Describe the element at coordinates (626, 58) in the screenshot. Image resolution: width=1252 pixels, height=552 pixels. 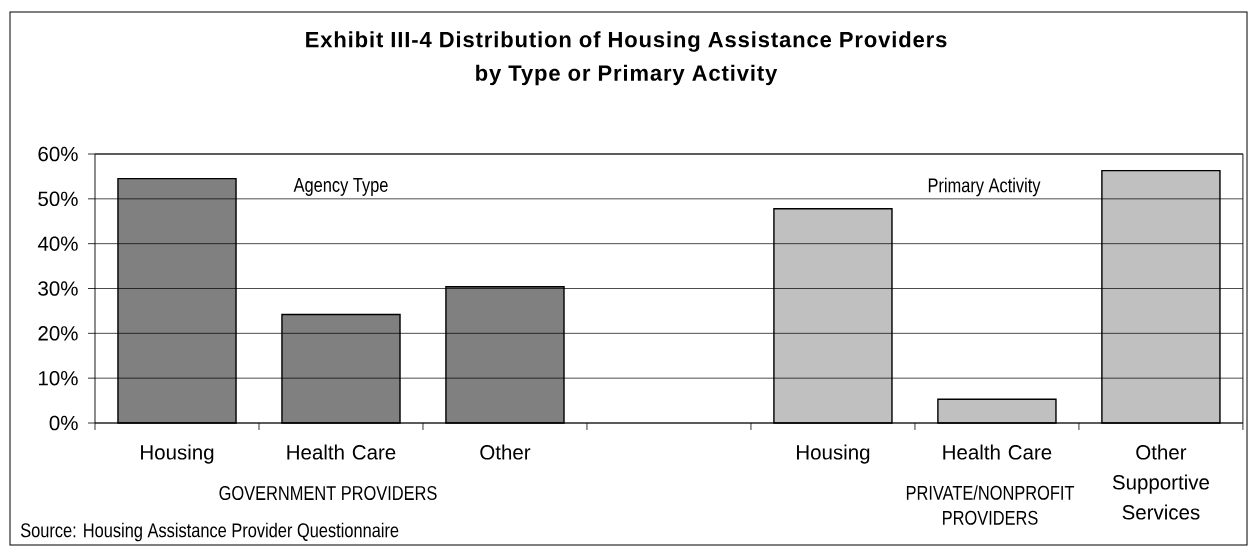
I see `chart-title: Exhibit III-4 Distribution of Housing Assistance Providers by Type or Primary Activity` at that location.